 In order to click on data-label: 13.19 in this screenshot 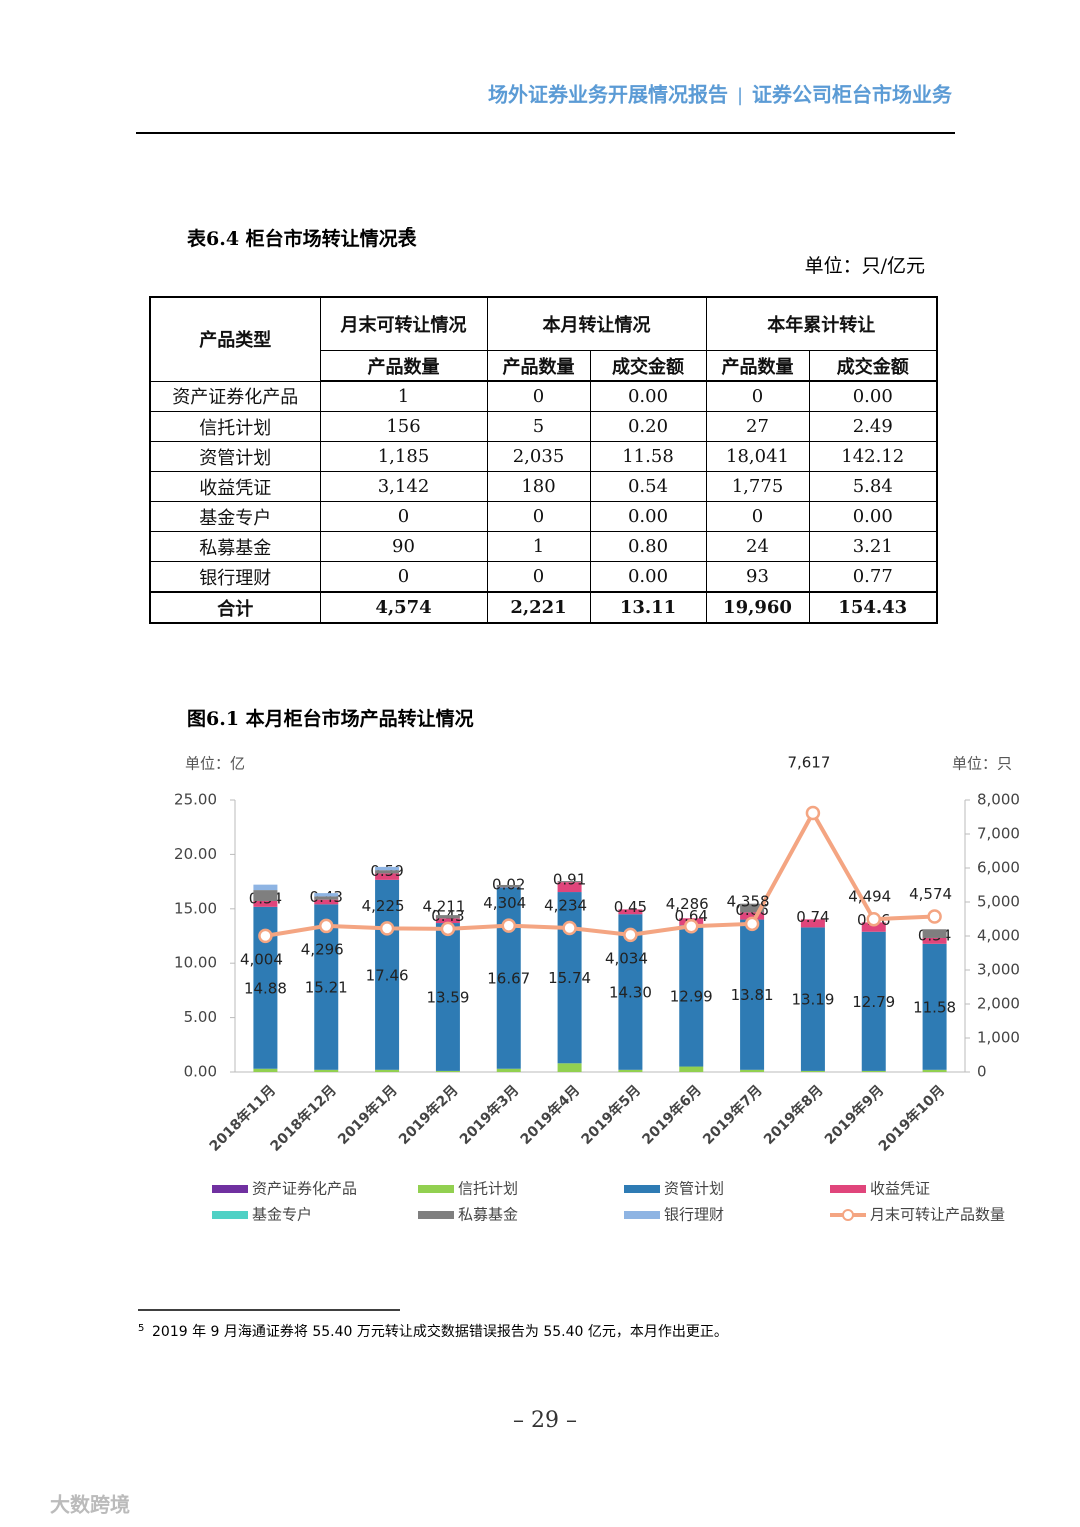, I will do `click(812, 1000)`.